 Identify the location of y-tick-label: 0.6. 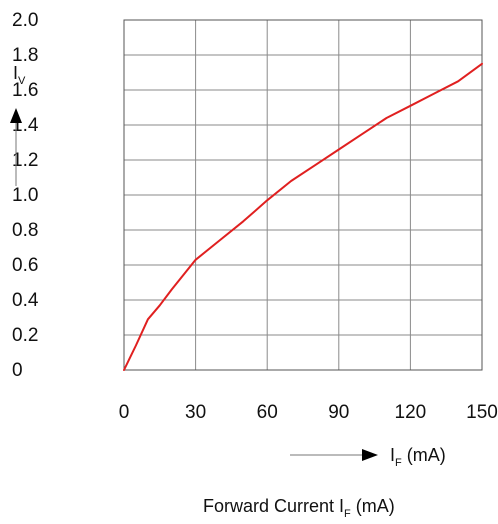
(25, 265).